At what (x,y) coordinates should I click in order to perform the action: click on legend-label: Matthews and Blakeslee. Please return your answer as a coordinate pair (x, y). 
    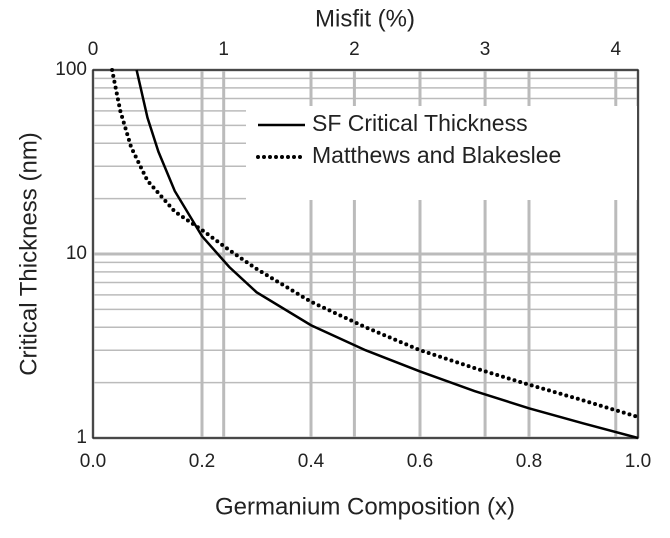
    Looking at the image, I should click on (436, 155).